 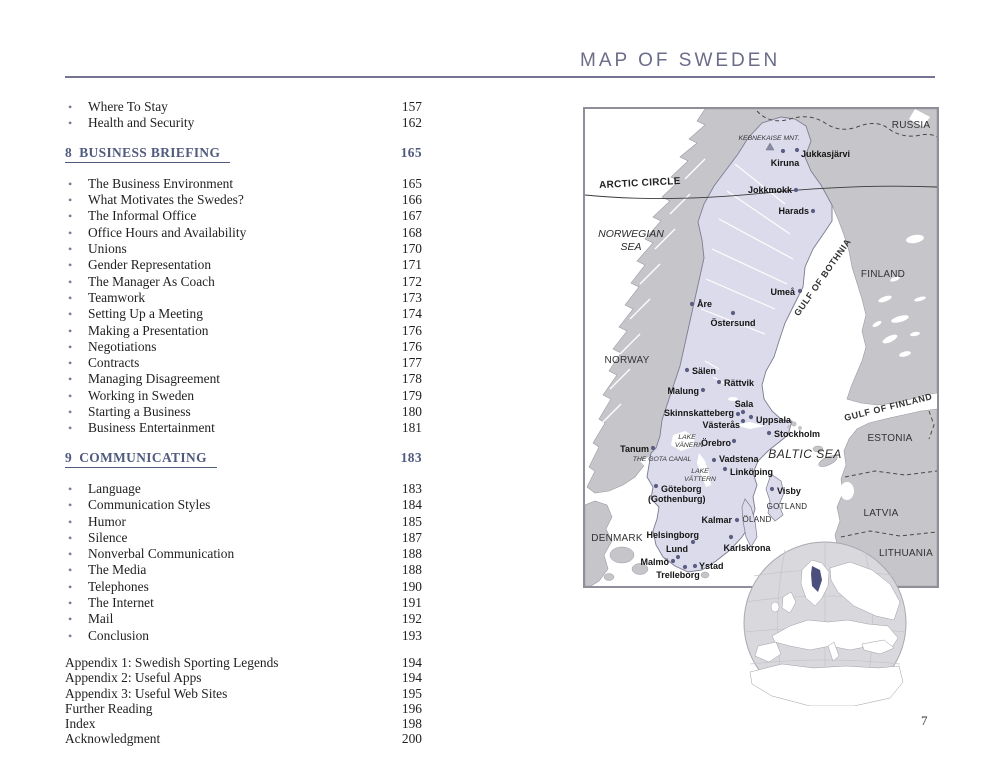 I want to click on toc-entry: • Unions 170, so click(x=243, y=249).